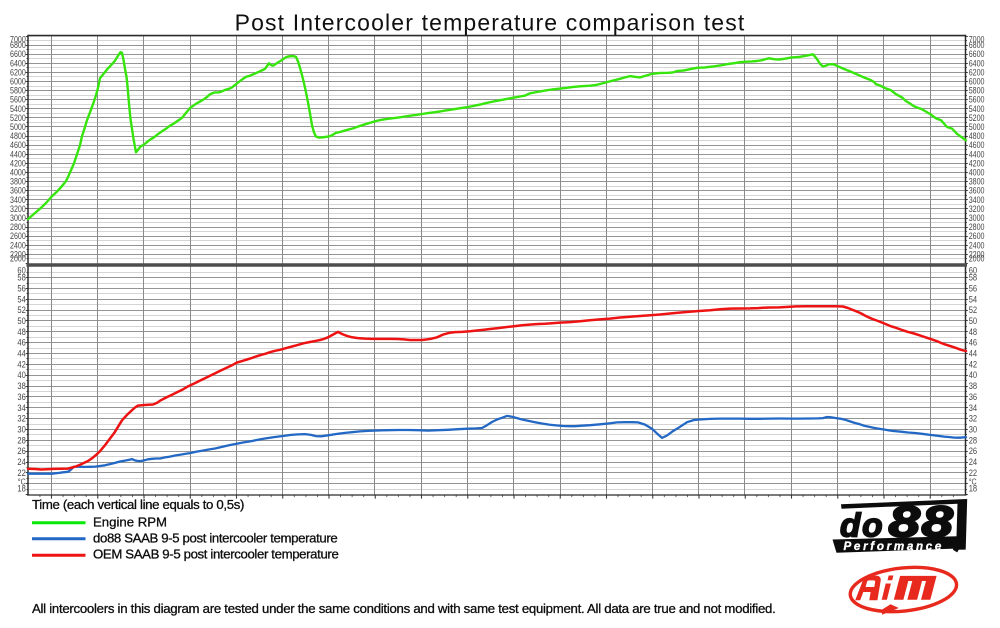 The image size is (1000, 628). I want to click on svg-text:Time (each vertical line equal: Time (each vertical line equals to 0,5s), so click(138, 504).